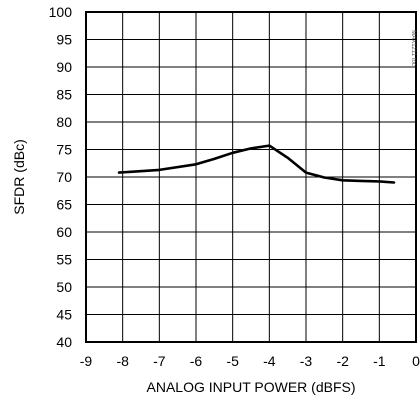 The image size is (420, 400). I want to click on x-tick-label: -7, so click(159, 361).